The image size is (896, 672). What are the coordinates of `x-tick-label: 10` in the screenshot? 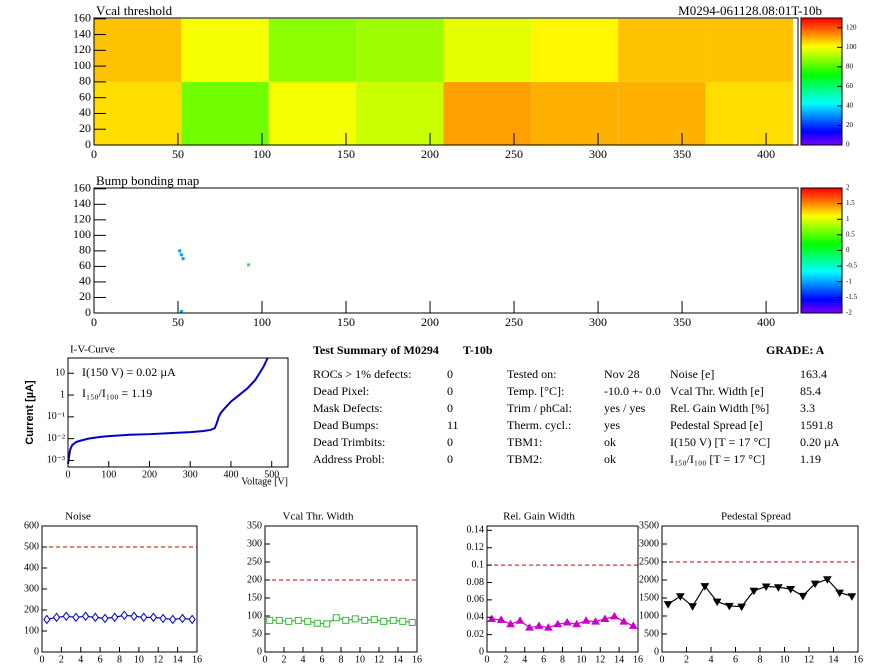 It's located at (581, 659).